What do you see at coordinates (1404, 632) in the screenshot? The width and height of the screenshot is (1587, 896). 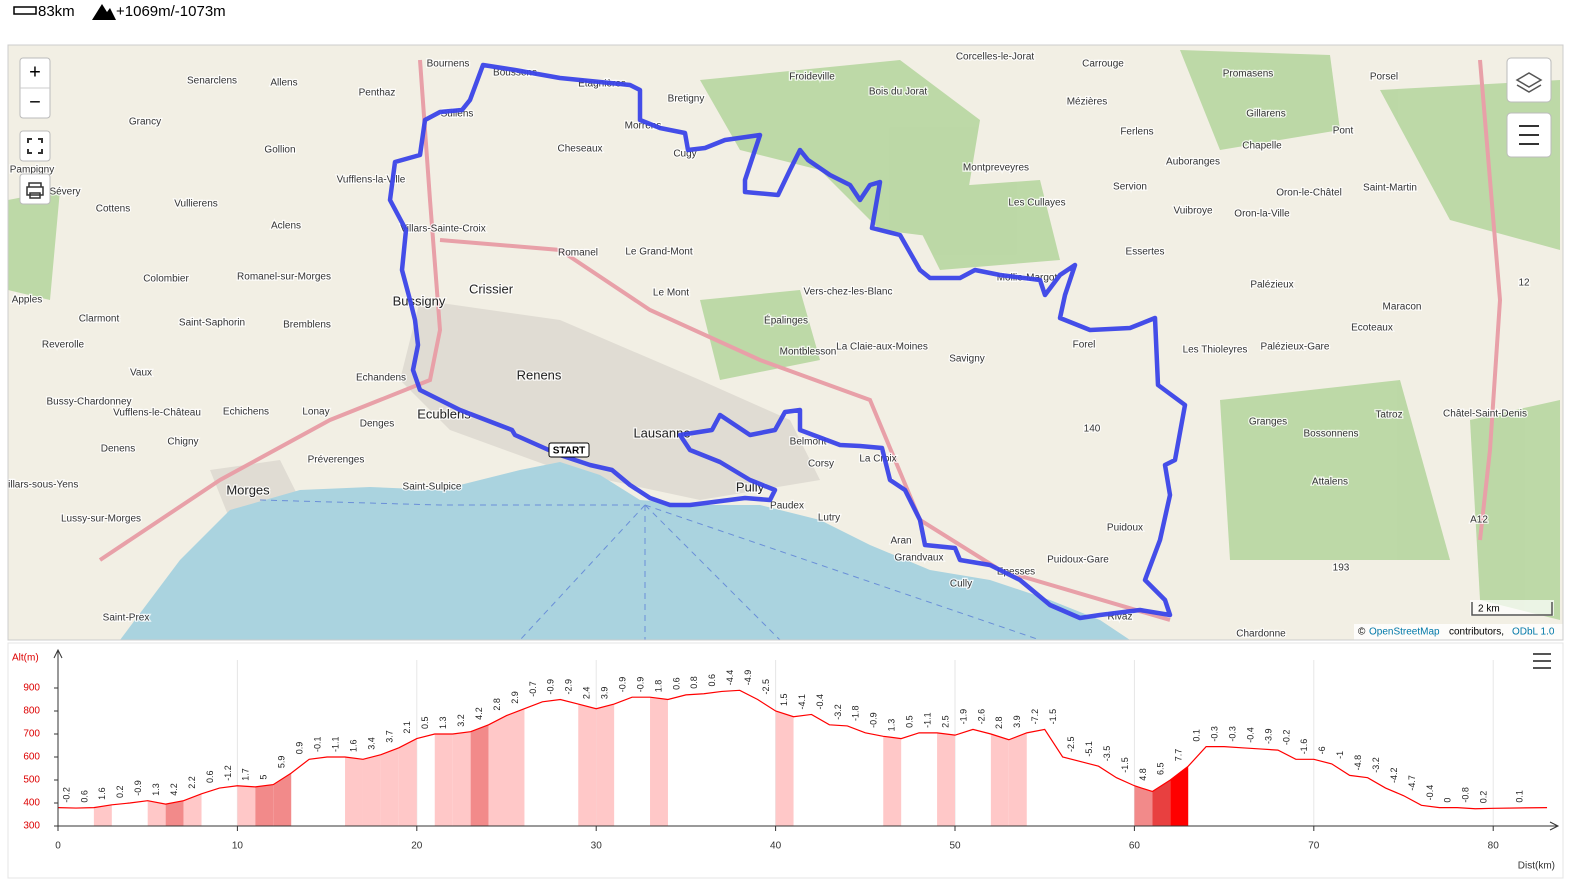 I see `osm-link: OpenStreetMap` at bounding box center [1404, 632].